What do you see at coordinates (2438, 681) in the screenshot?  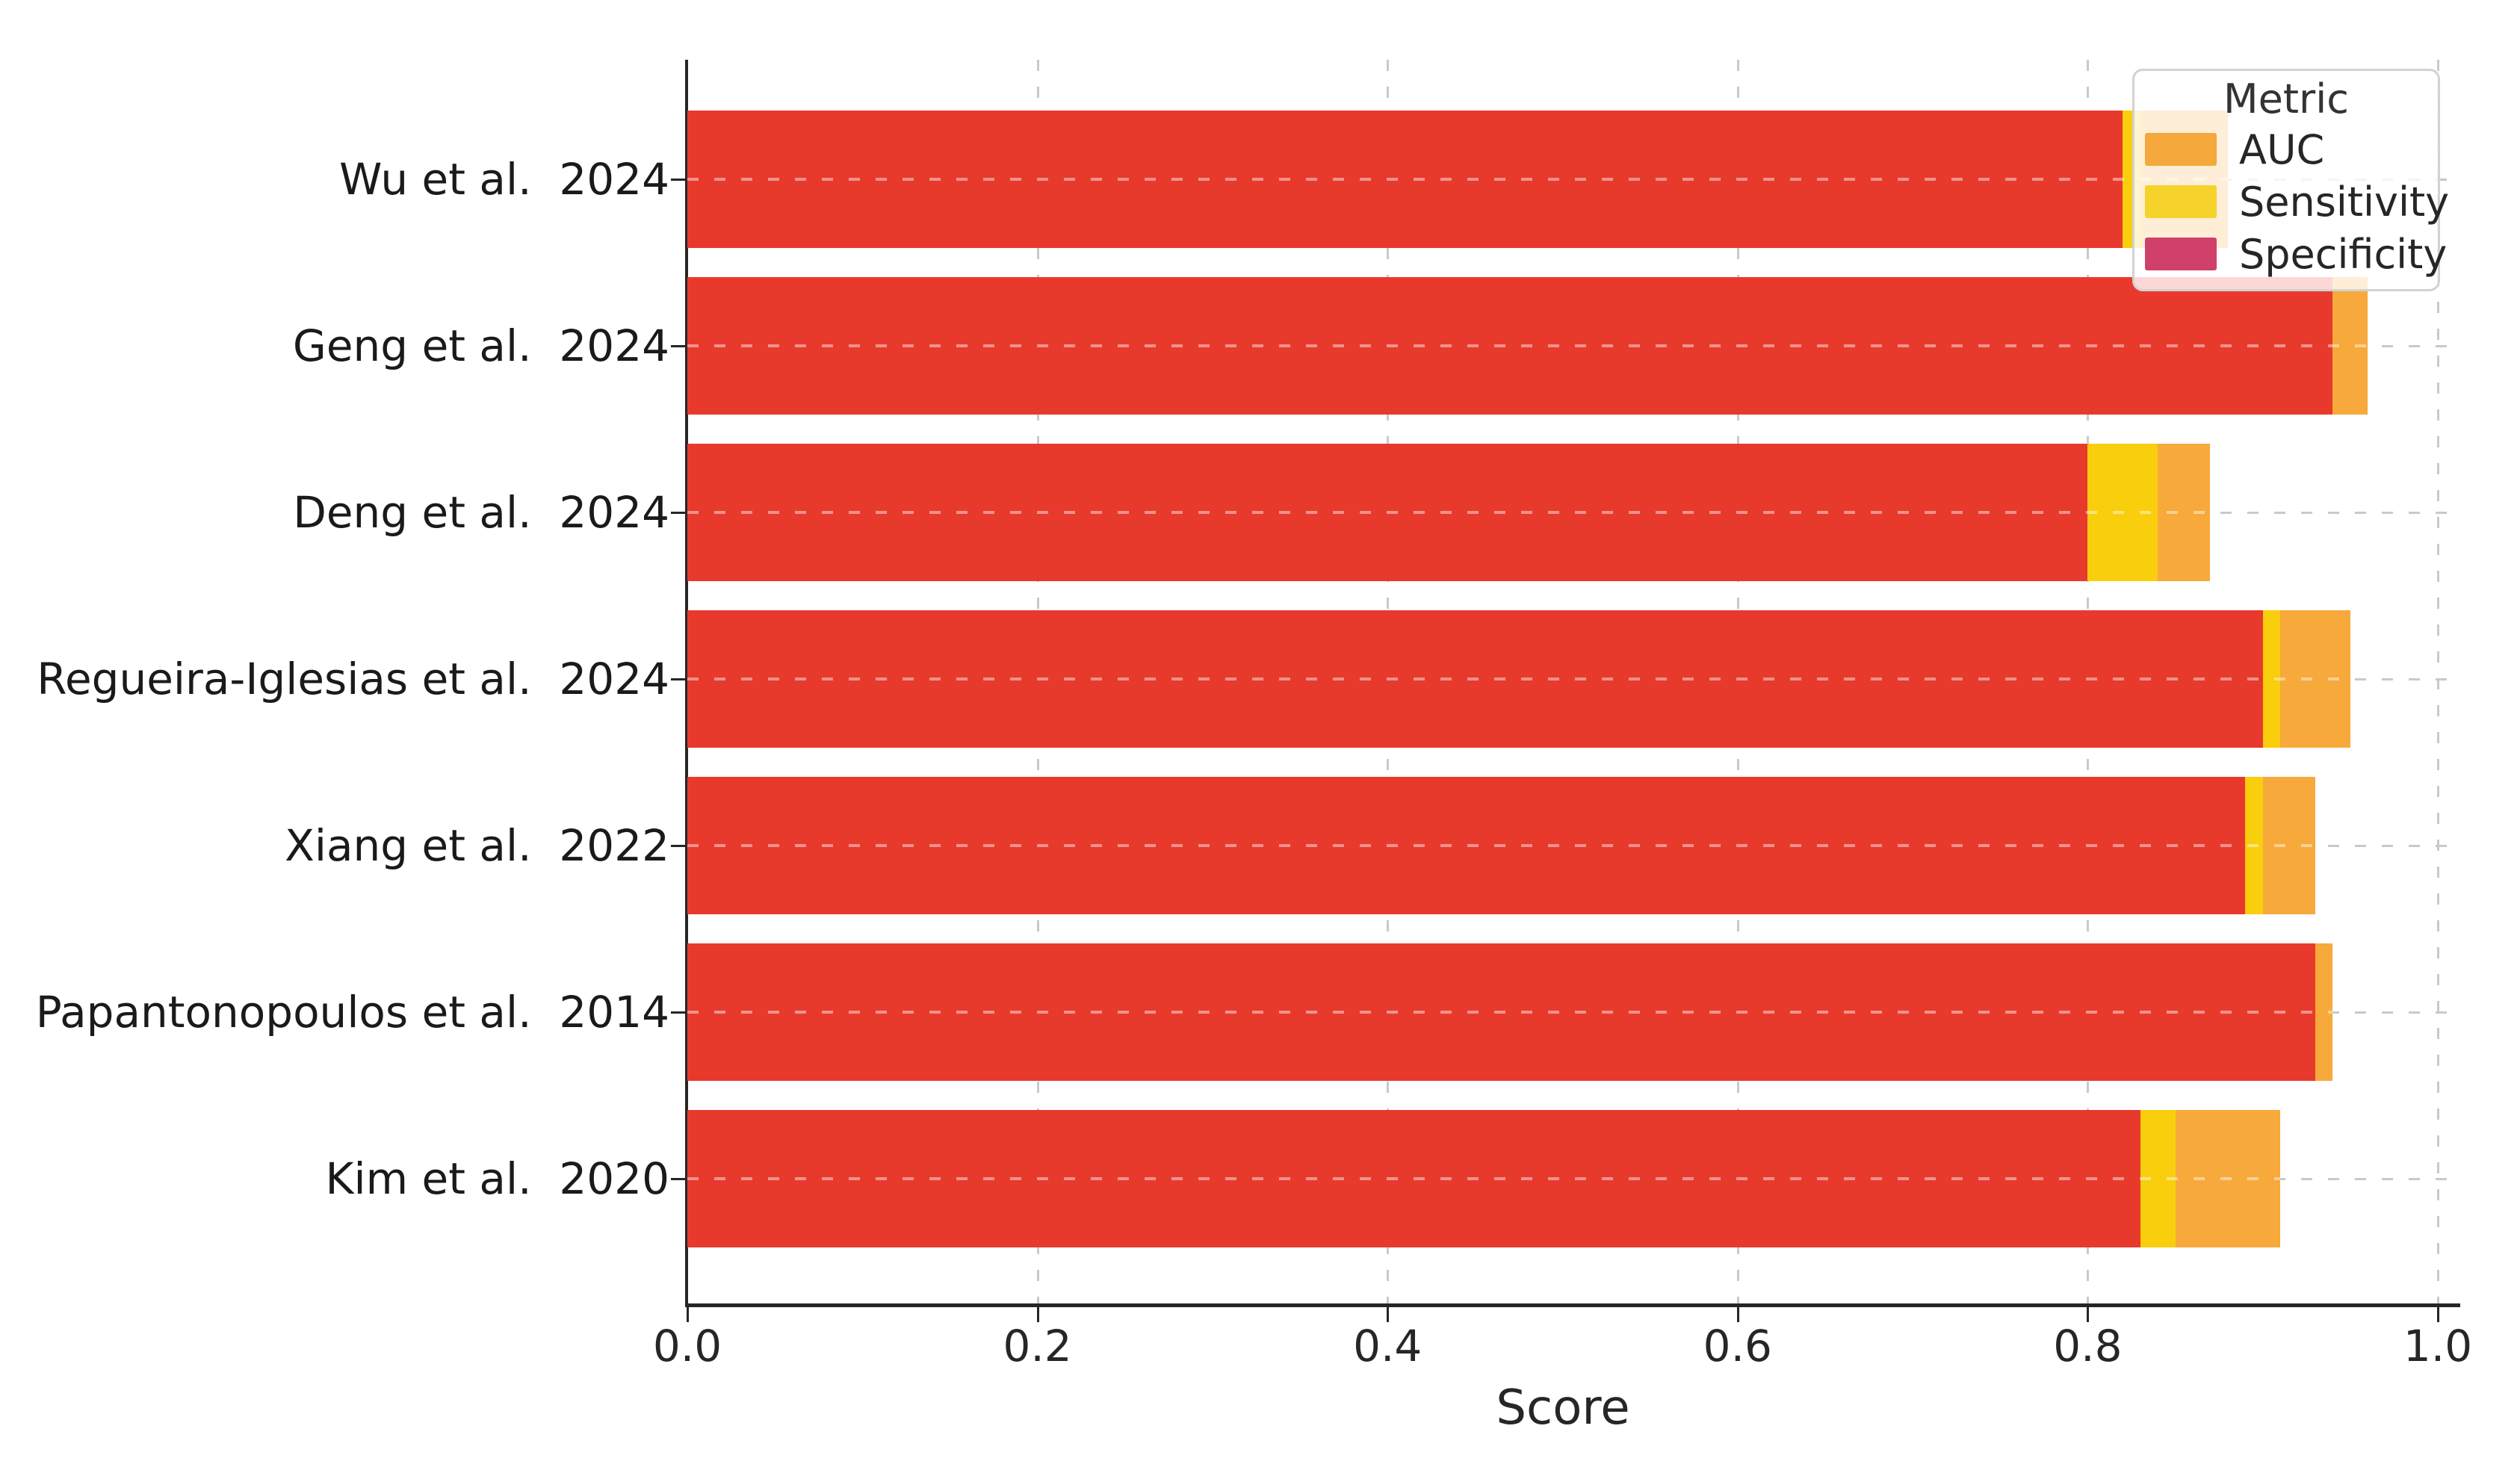 I see `vertical-gridline` at bounding box center [2438, 681].